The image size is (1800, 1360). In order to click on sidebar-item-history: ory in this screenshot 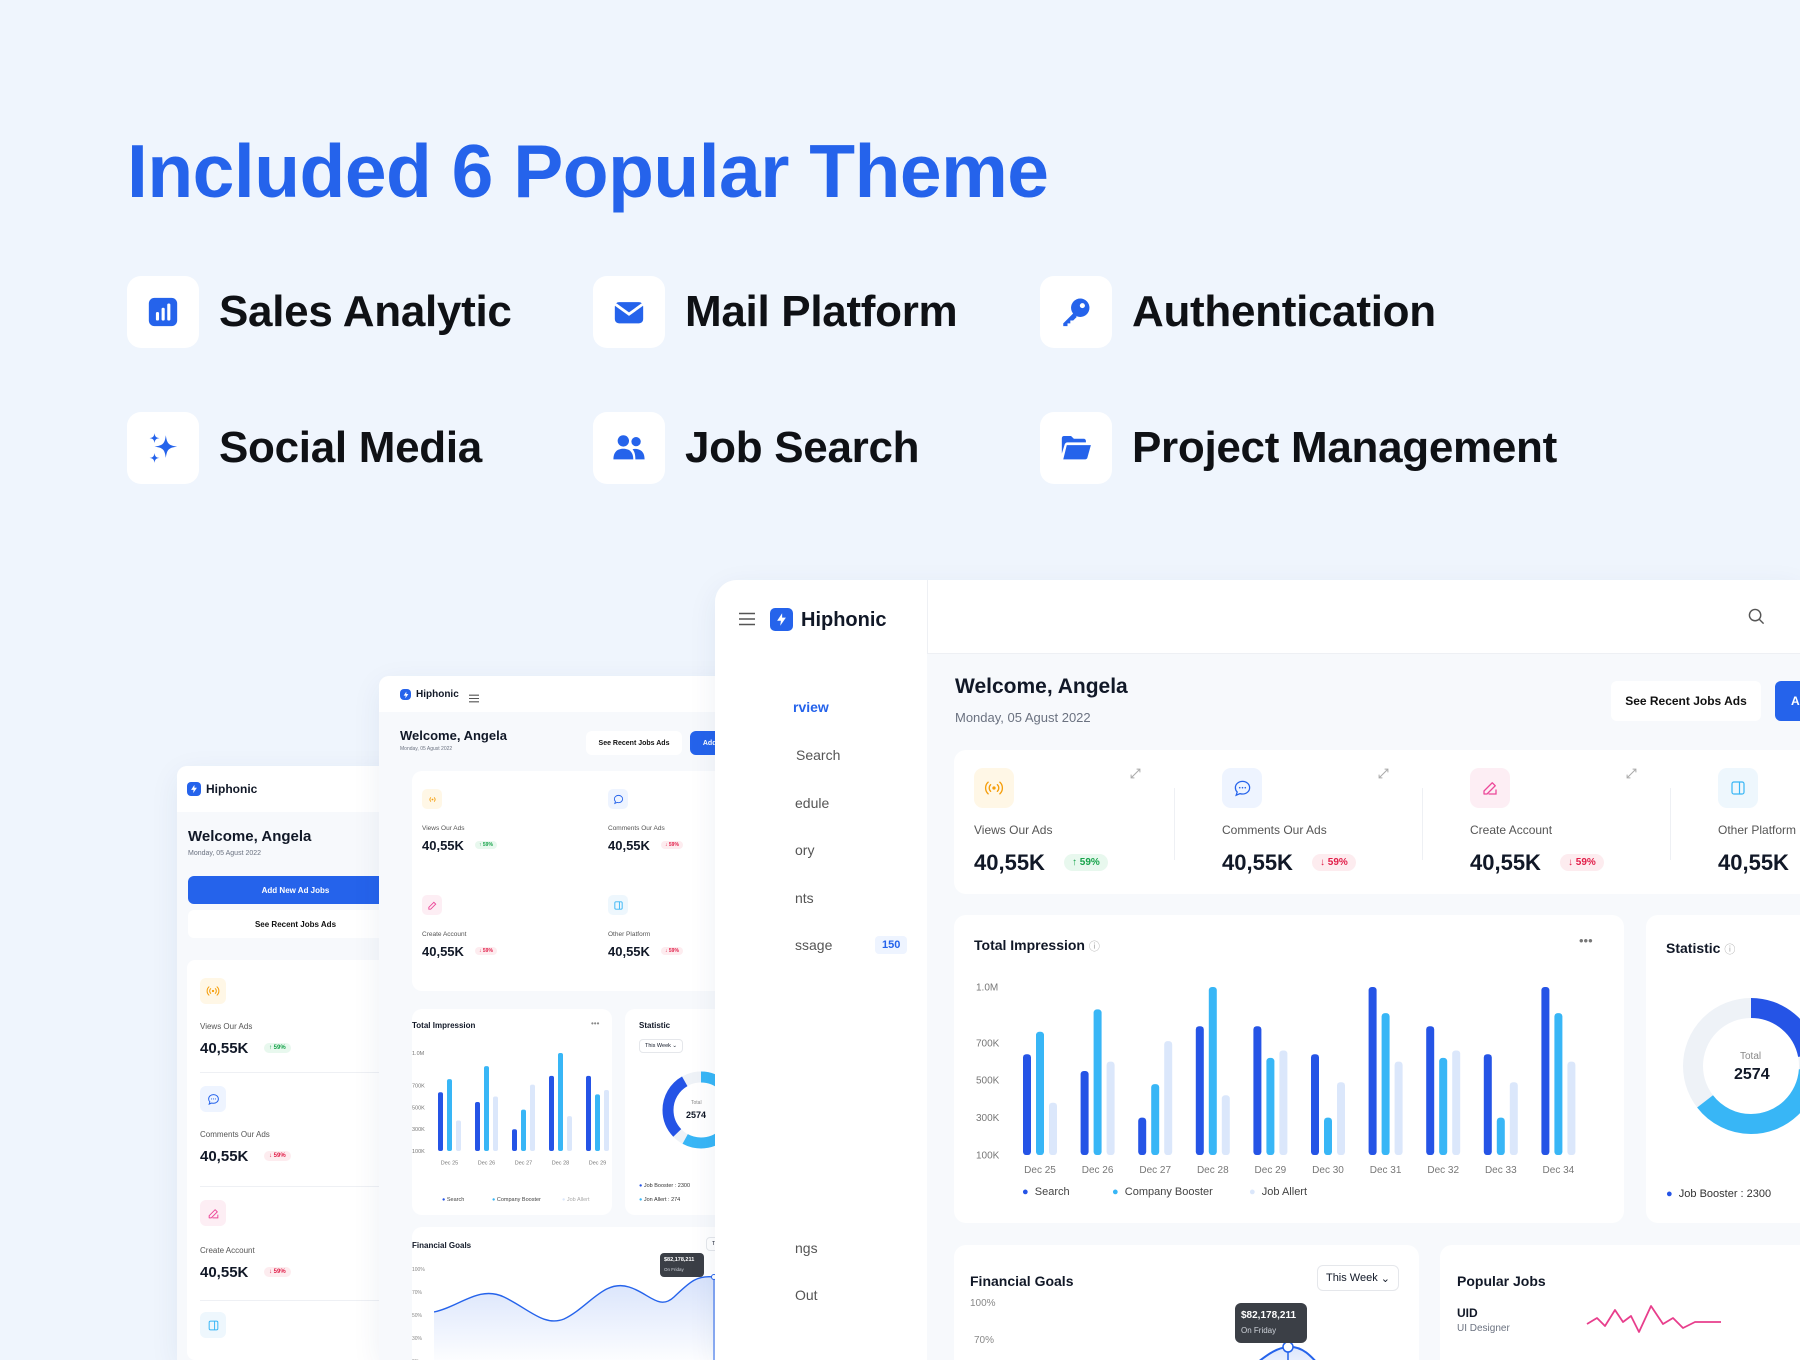, I will do `click(805, 850)`.